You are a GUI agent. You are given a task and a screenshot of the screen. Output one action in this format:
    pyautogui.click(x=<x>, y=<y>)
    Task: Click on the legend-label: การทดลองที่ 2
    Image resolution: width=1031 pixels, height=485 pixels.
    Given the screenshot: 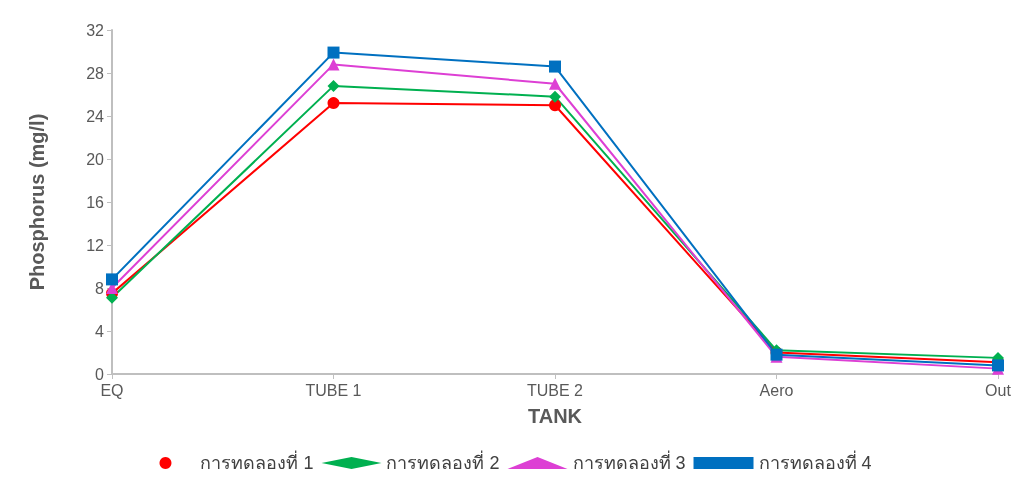 What is the action you would take?
    pyautogui.click(x=443, y=461)
    